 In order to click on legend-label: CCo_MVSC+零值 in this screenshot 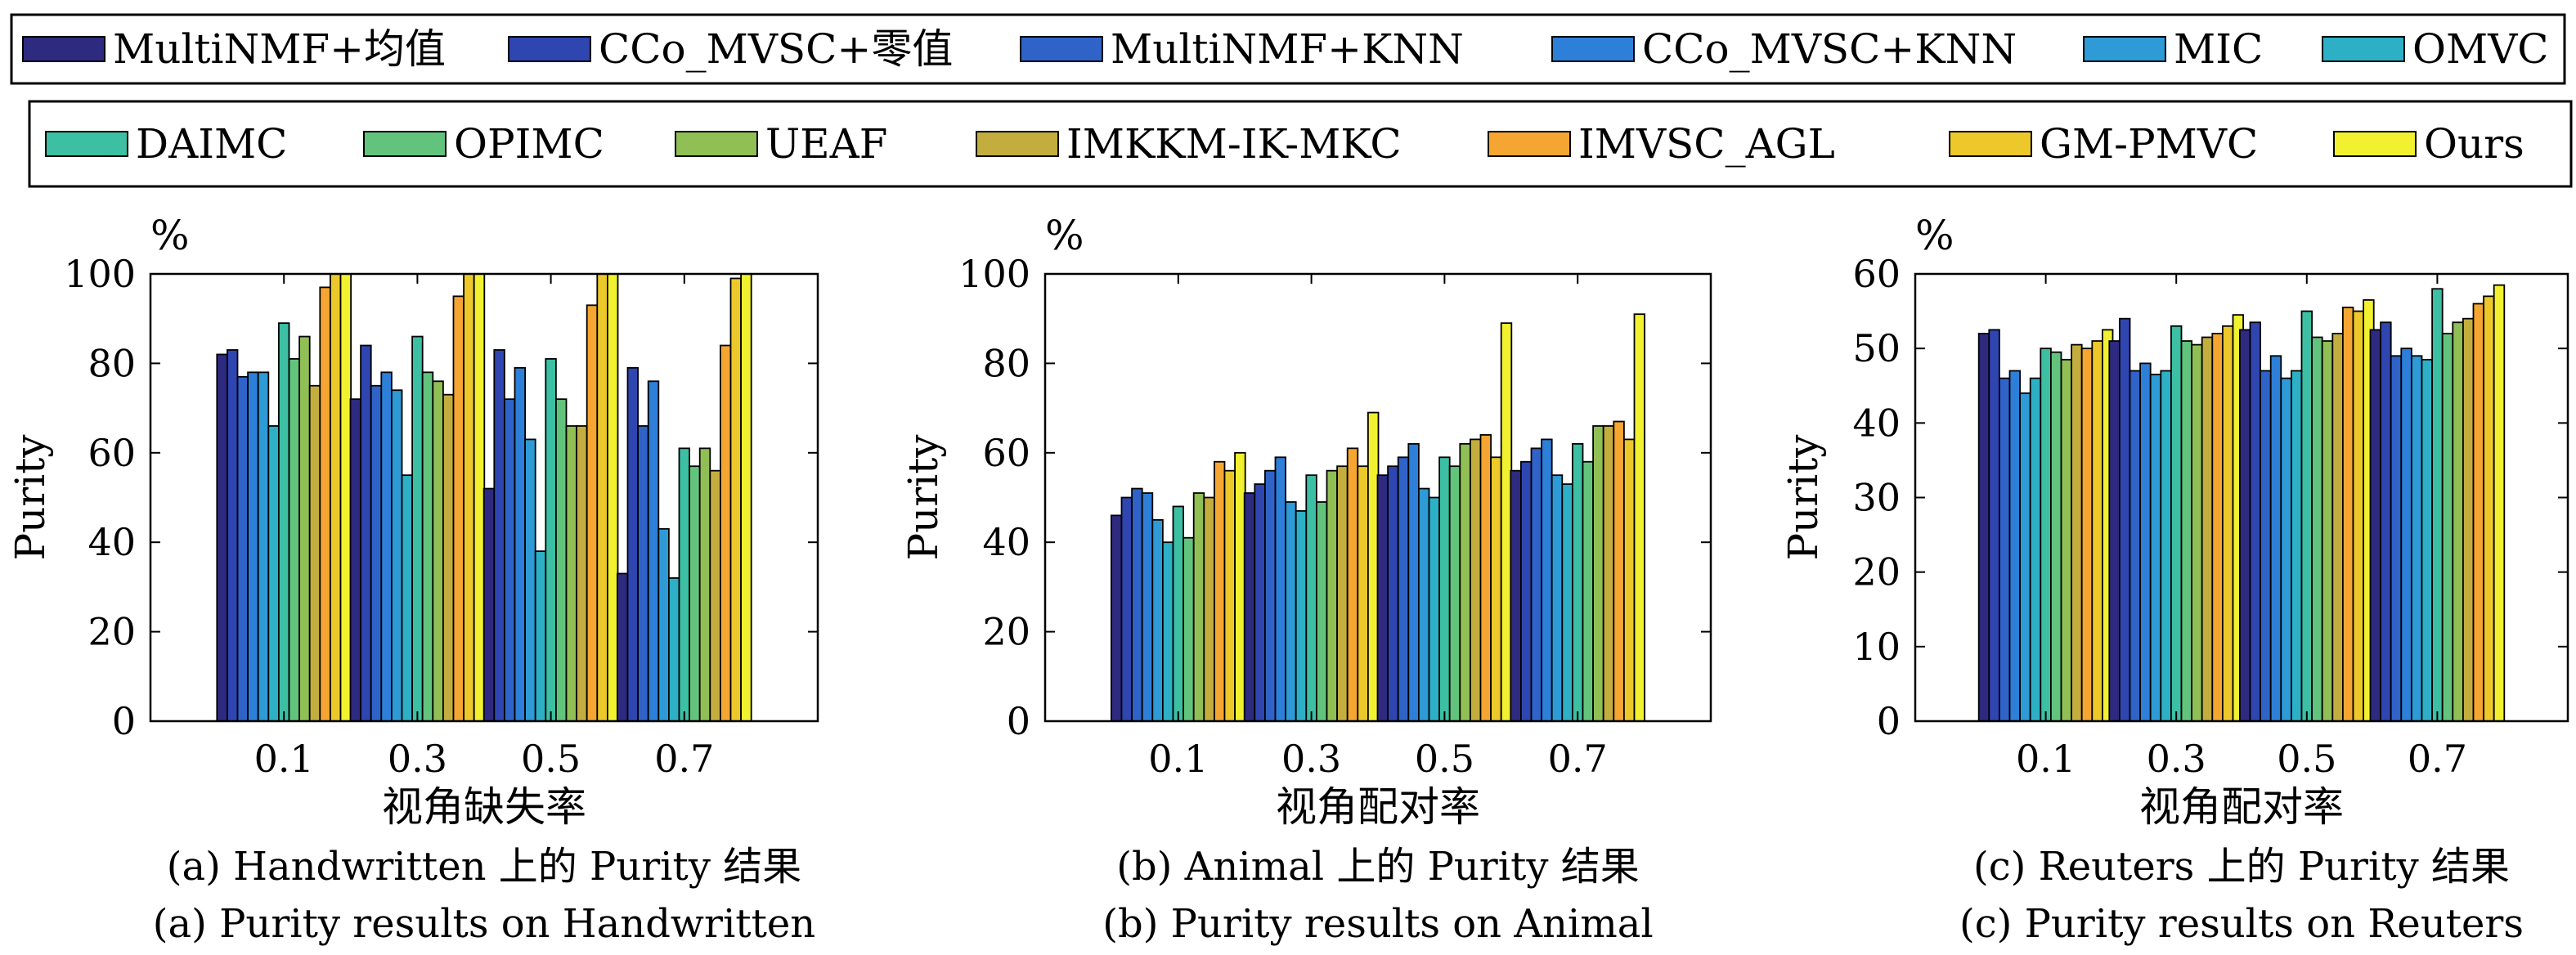, I will do `click(776, 49)`.